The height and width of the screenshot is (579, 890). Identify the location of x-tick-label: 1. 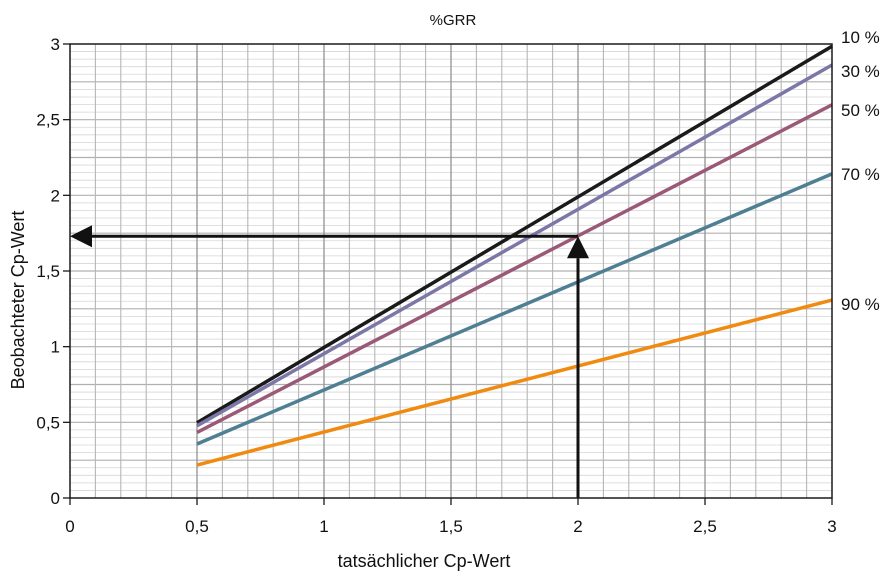
(323, 526).